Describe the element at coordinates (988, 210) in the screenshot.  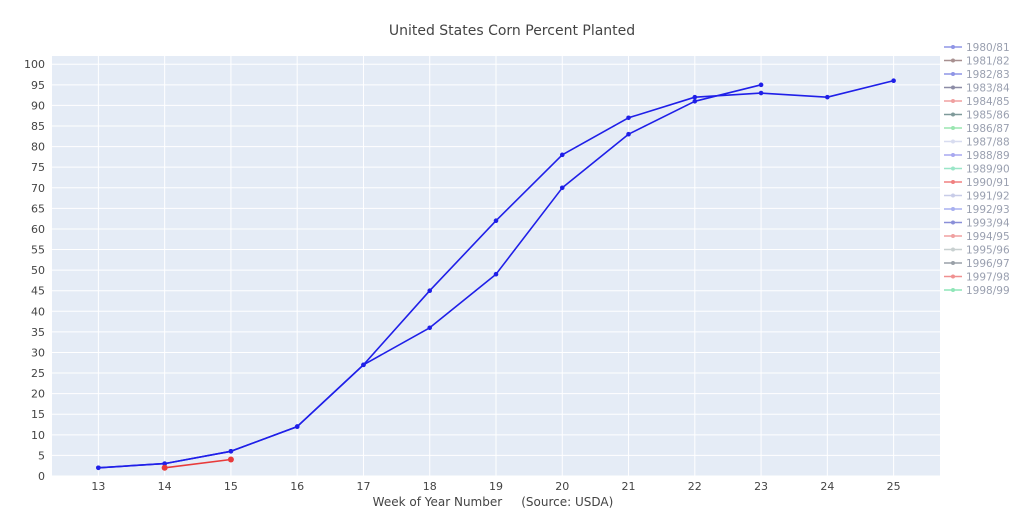
I see `legend-label: 1992/93` at that location.